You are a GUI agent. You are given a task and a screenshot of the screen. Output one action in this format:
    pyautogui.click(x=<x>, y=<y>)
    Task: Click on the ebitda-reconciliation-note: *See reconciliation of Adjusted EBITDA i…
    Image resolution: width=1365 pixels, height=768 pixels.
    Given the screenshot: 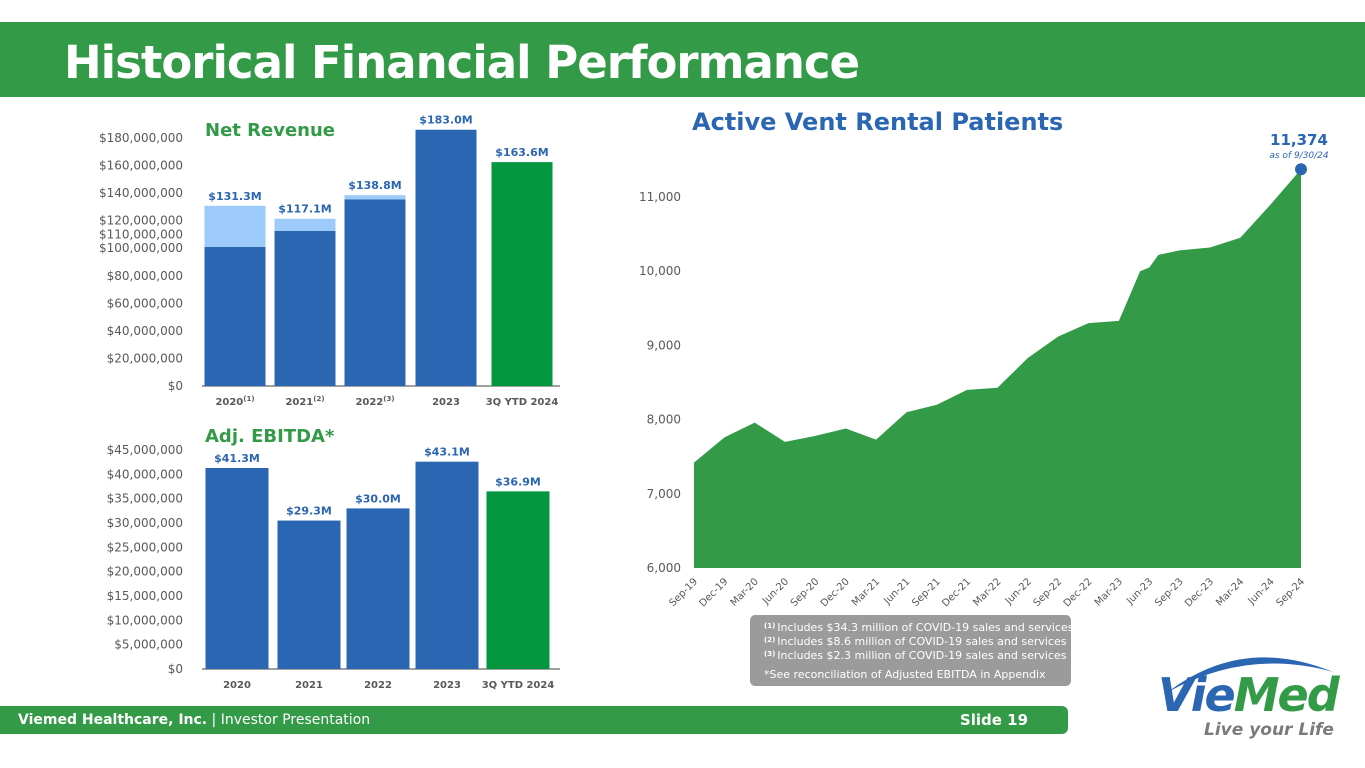 What is the action you would take?
    pyautogui.click(x=905, y=674)
    